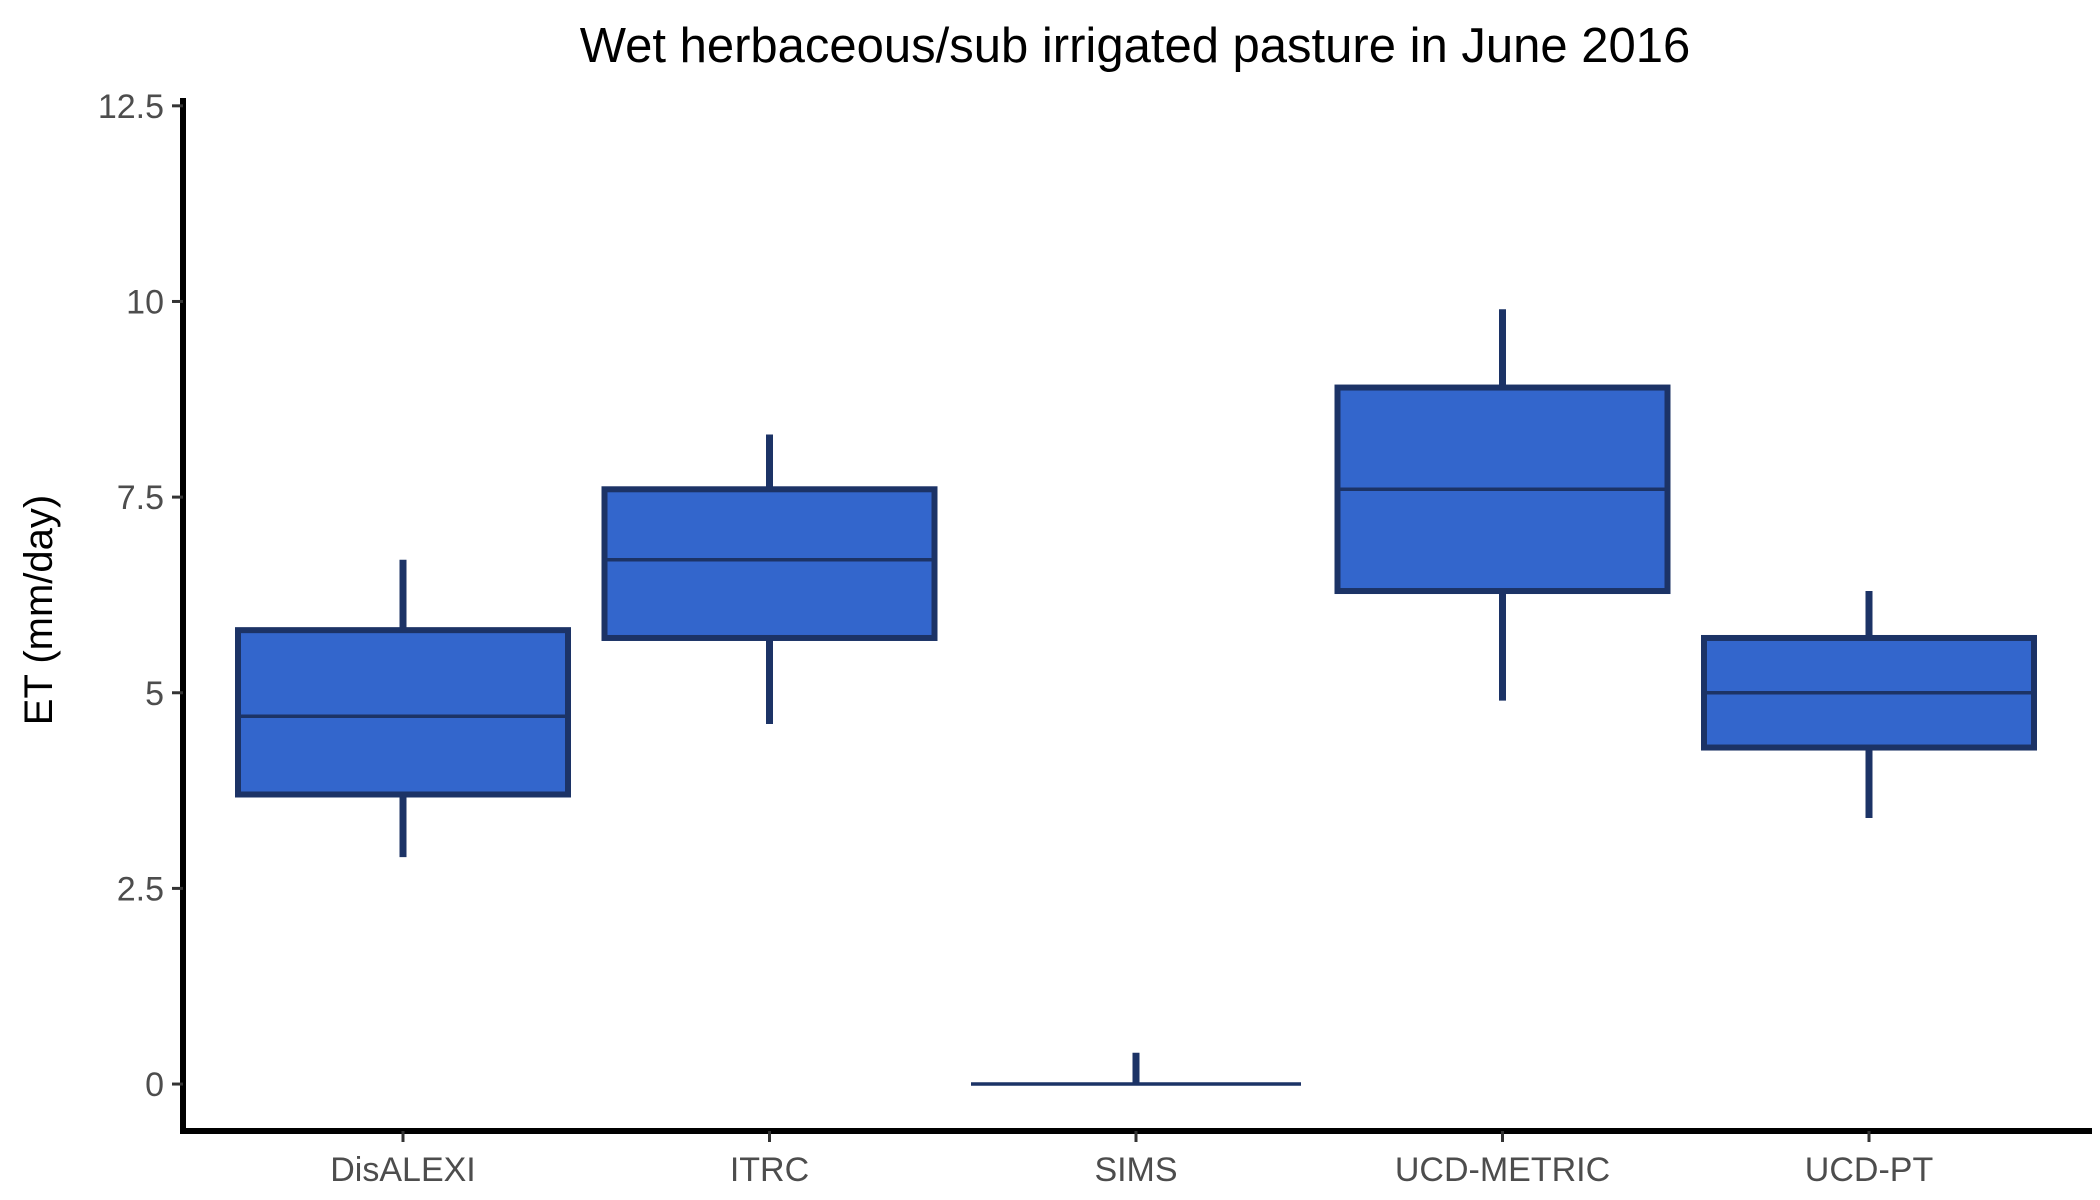 The width and height of the screenshot is (2100, 1200). Describe the element at coordinates (131, 107) in the screenshot. I see `y-tick-label: 12.5` at that location.